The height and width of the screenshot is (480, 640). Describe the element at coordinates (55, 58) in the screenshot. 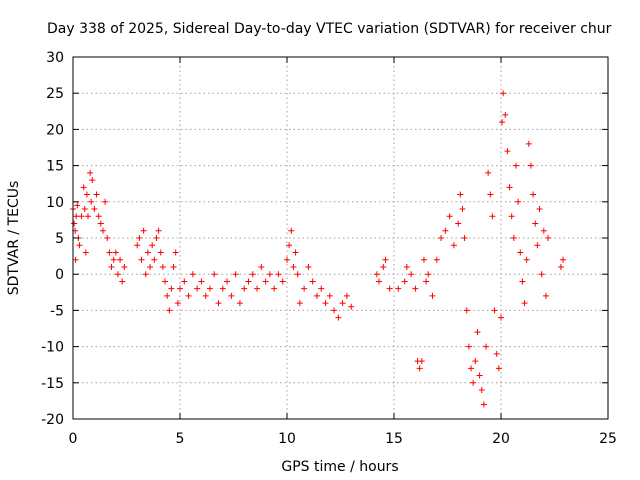

I see `y-tick-label: 30` at that location.